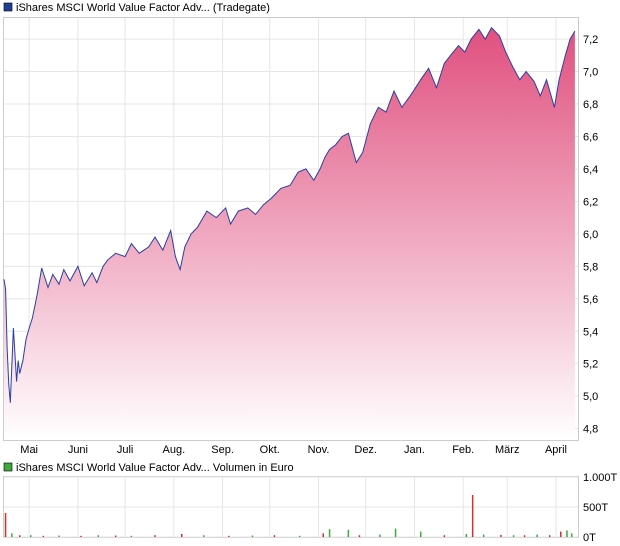  What do you see at coordinates (600, 478) in the screenshot?
I see `volume-y-tick-label: 1.000T` at bounding box center [600, 478].